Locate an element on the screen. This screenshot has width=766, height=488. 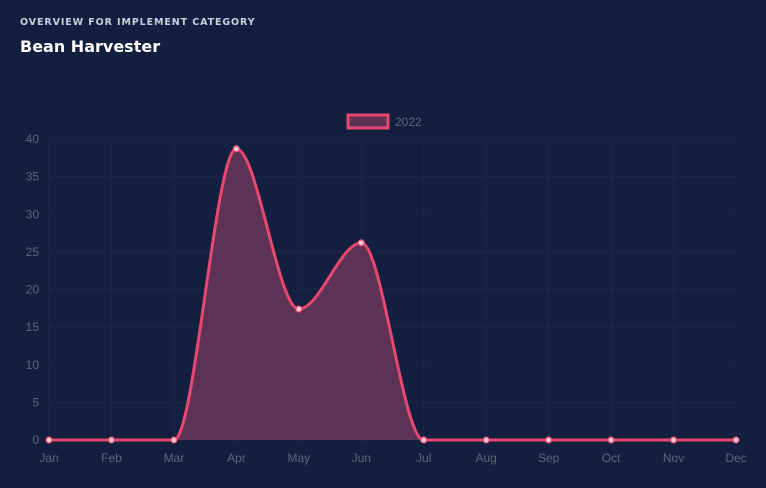
x-tick-label: Apr is located at coordinates (236, 458).